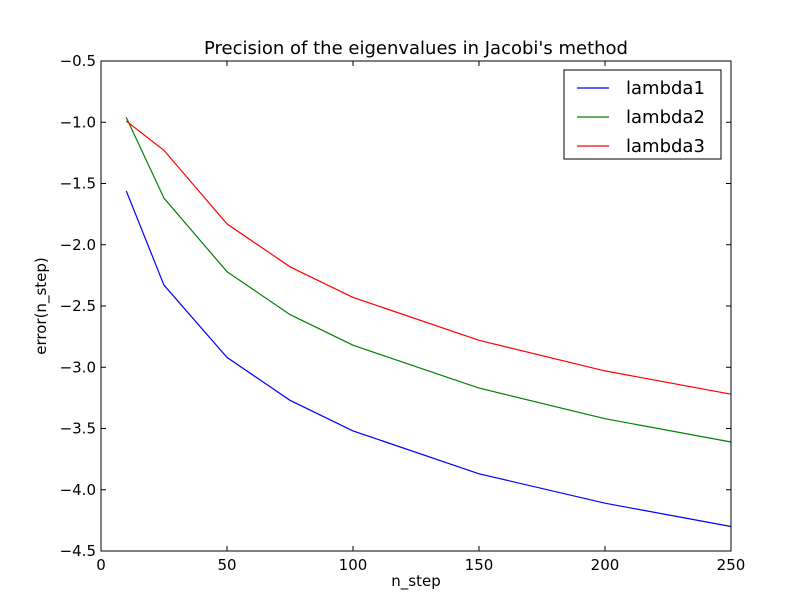  I want to click on y-tick-label: −2.5, so click(78, 306).